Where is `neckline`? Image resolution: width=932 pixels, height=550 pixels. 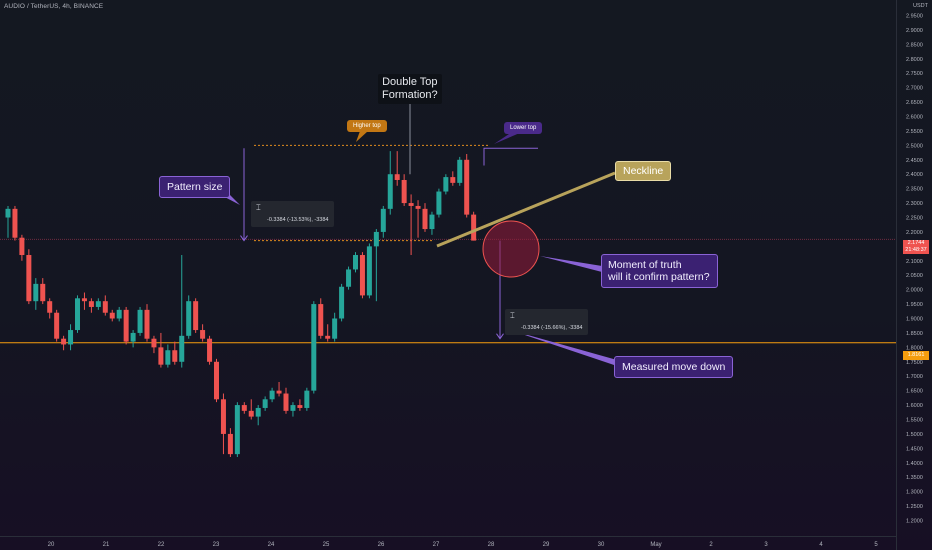 neckline is located at coordinates (526, 209).